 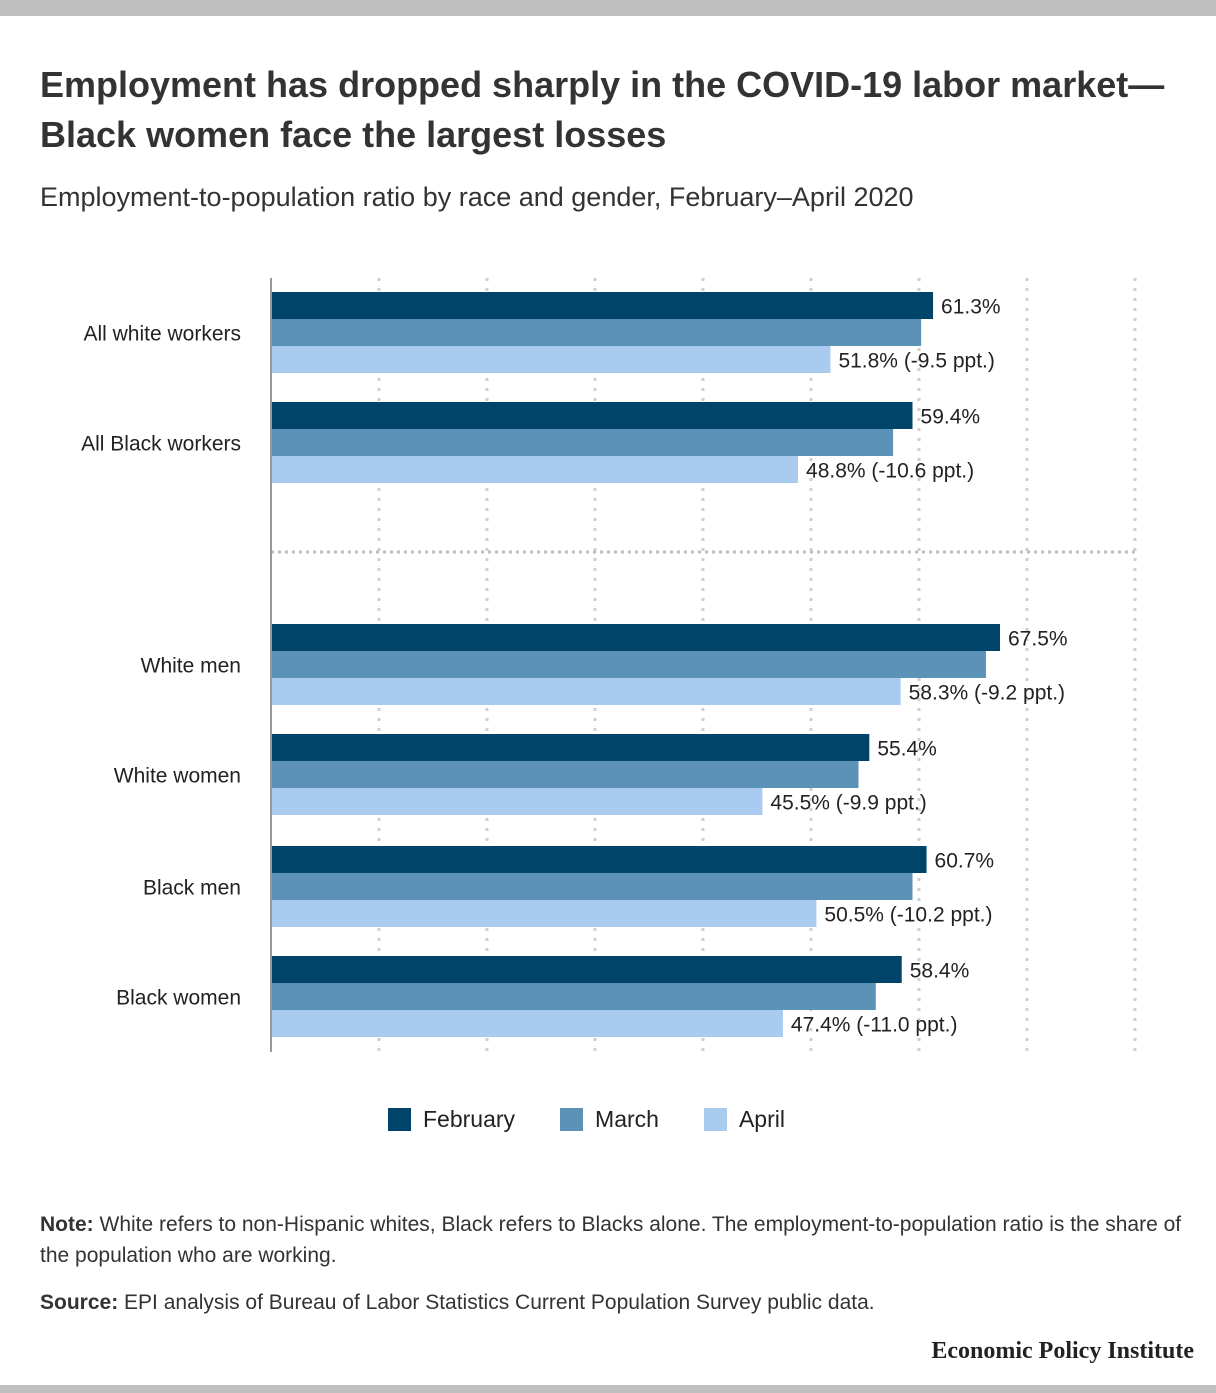 What do you see at coordinates (1038, 639) in the screenshot?
I see `data-label-february-2: 67.5%` at bounding box center [1038, 639].